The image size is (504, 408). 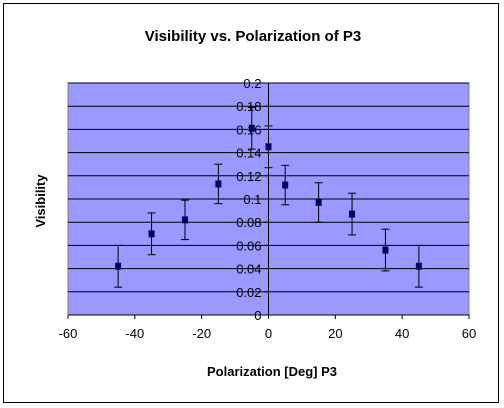 What do you see at coordinates (201, 333) in the screenshot?
I see `x-tick-label: -20` at bounding box center [201, 333].